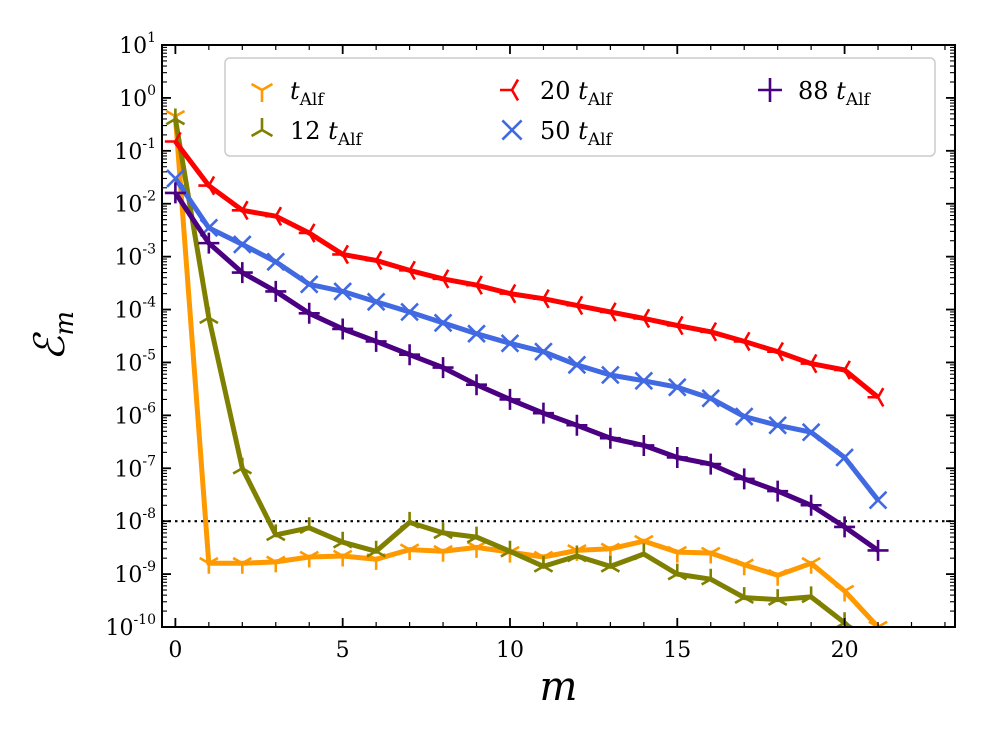  Describe the element at coordinates (557, 133) in the screenshot. I see `legend-item: 50 tAlf` at that location.